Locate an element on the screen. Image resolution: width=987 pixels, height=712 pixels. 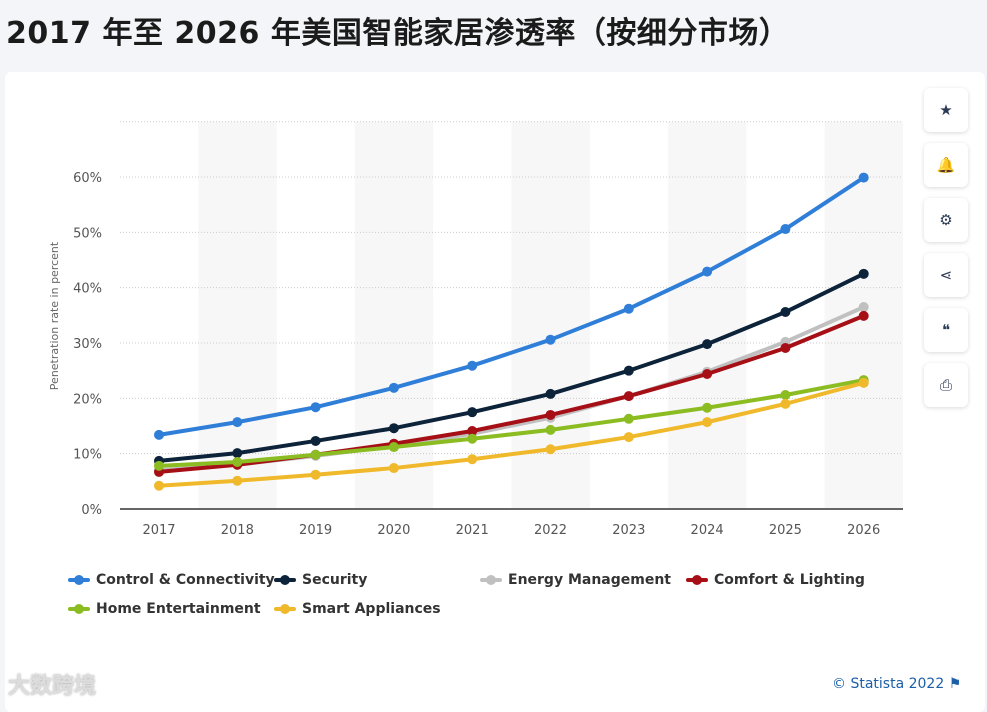
y-tick-label: 20% is located at coordinates (87, 399).